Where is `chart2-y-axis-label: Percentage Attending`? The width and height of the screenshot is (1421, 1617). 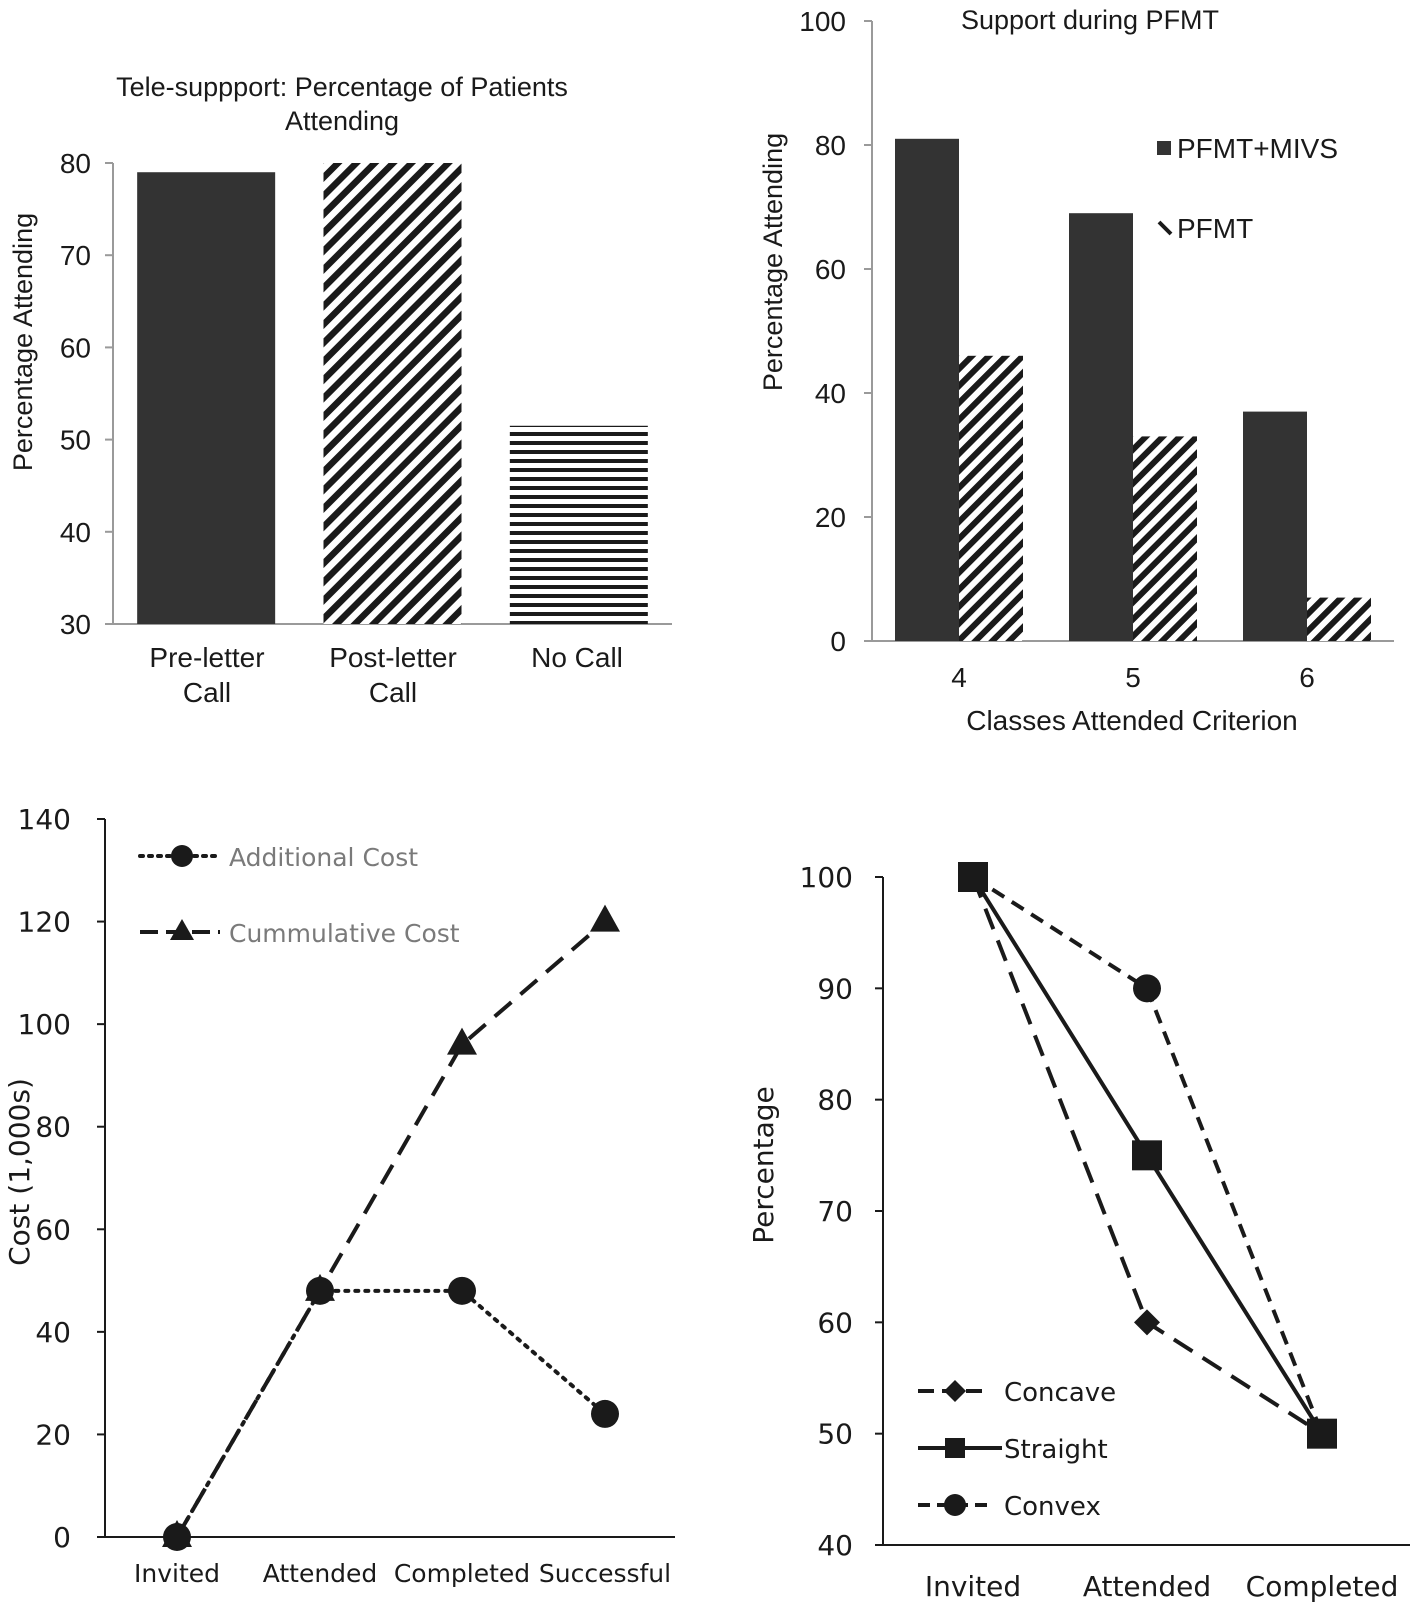 chart2-y-axis-label: Percentage Attending is located at coordinates (773, 262).